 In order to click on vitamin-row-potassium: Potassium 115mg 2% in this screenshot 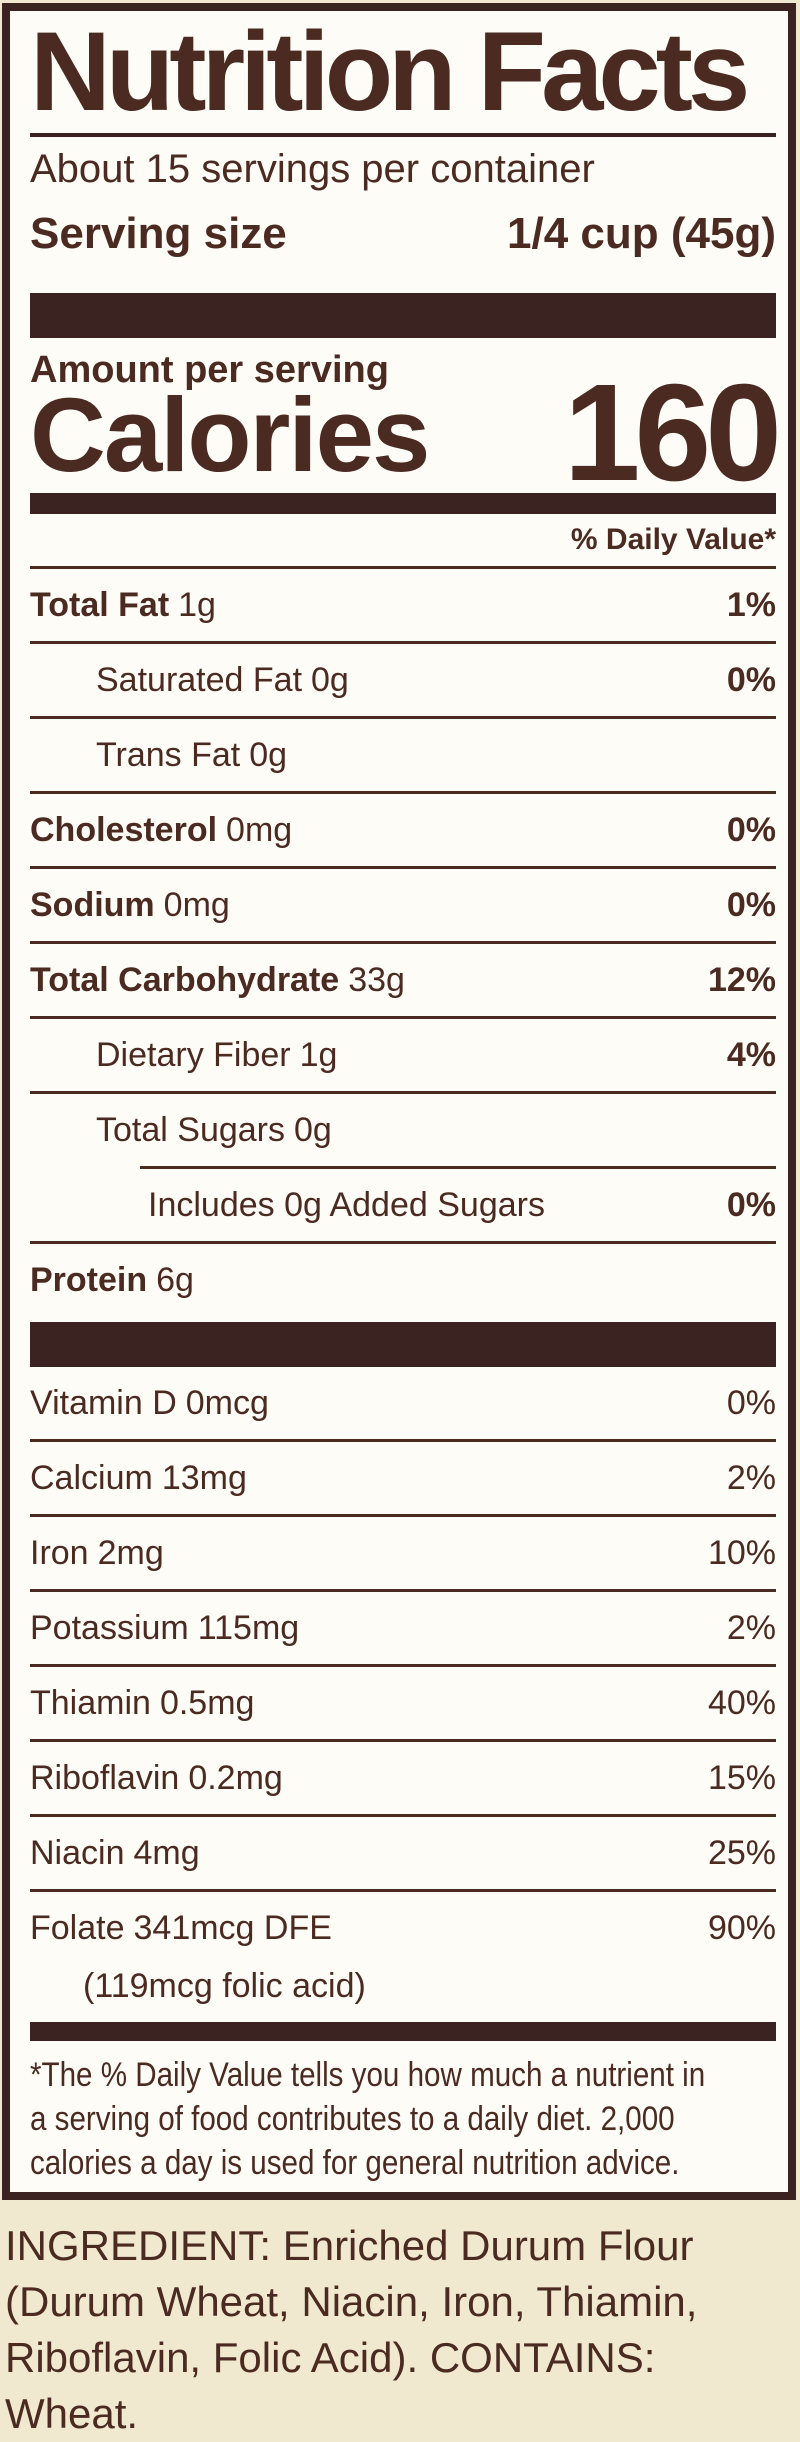, I will do `click(403, 1628)`.